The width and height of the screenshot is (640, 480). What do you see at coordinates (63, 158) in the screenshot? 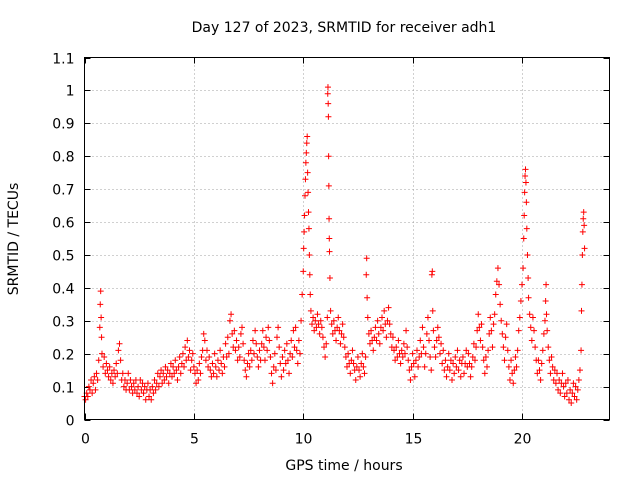
I see `y-tick-label: 0.8` at bounding box center [63, 158].